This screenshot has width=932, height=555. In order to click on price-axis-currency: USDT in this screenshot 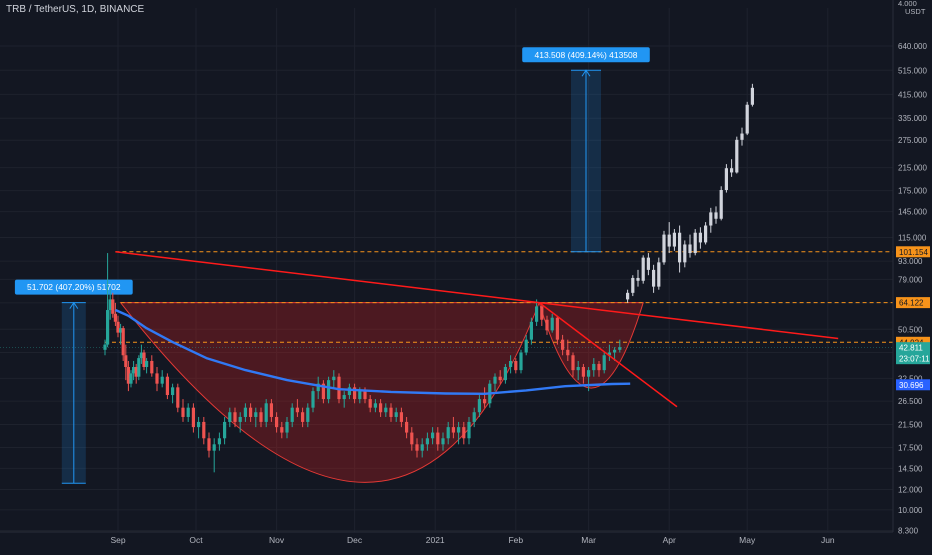, I will do `click(915, 11)`.